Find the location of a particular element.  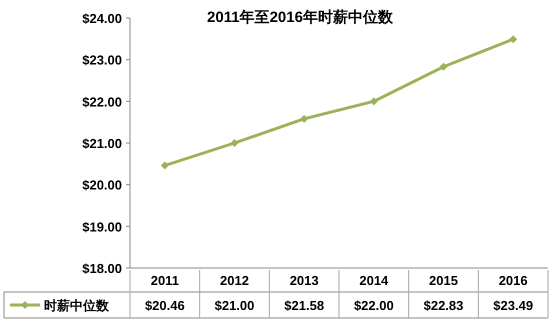

x-tick-label: 2015 is located at coordinates (443, 280).